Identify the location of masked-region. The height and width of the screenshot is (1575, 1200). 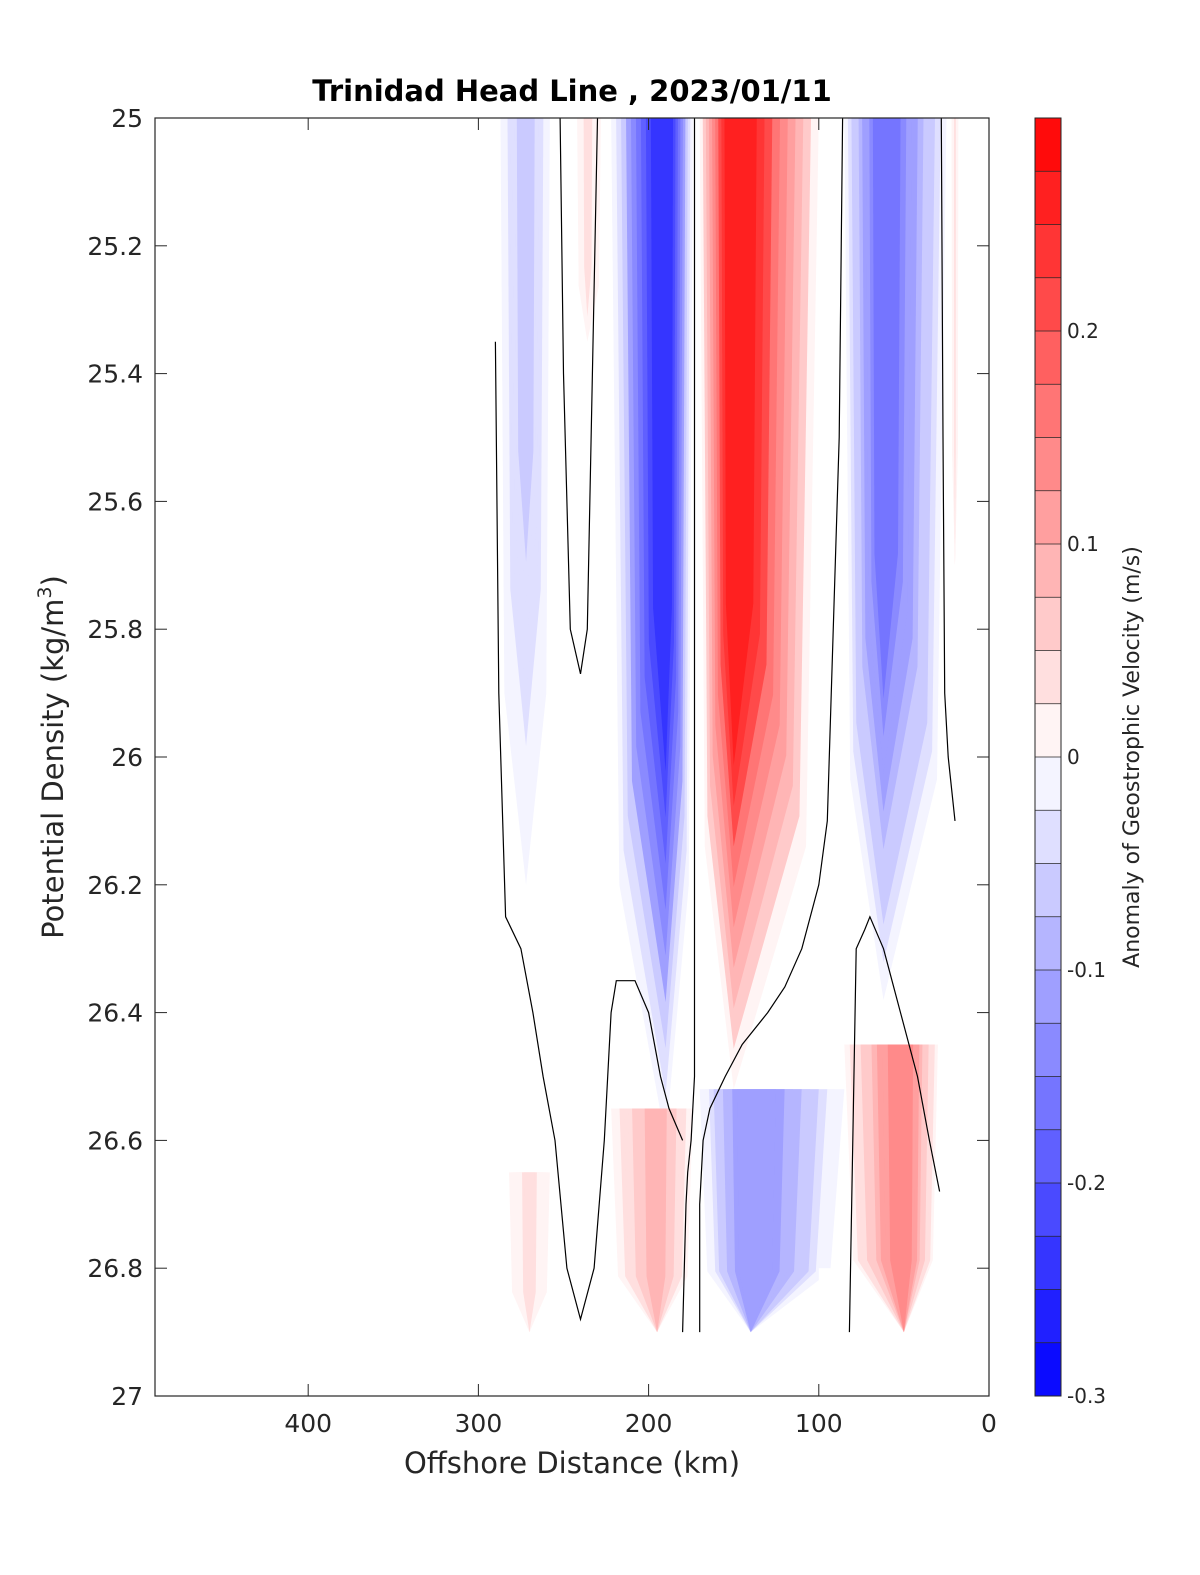
(831, 1300).